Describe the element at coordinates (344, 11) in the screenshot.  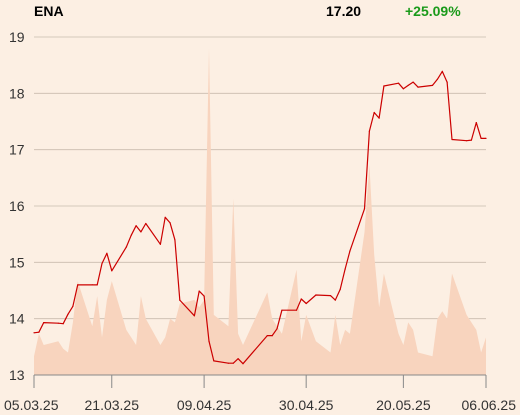
I see `last-price: 17.20` at that location.